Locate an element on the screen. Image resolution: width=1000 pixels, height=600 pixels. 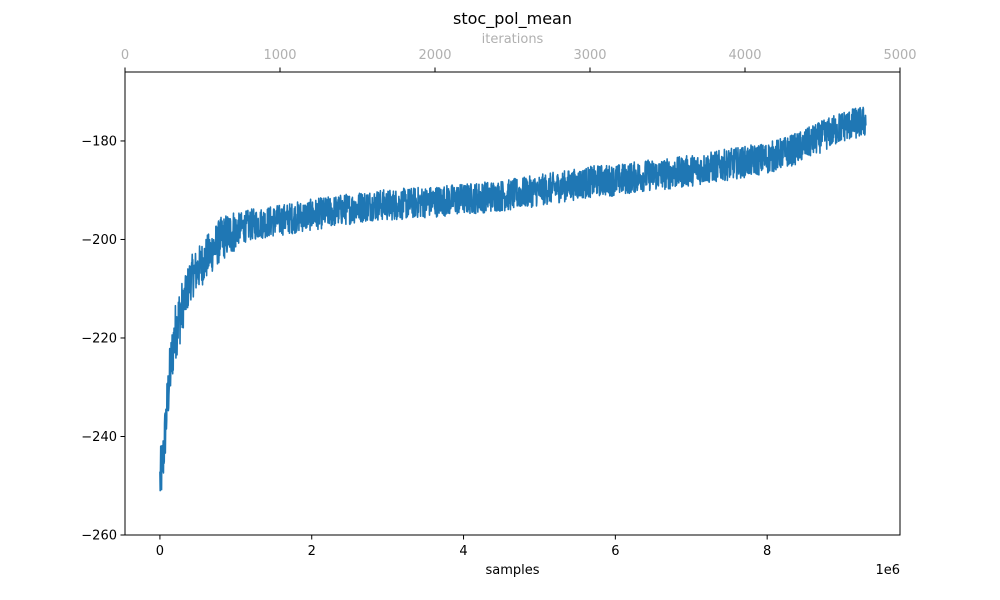
top-x-tick-label: 5000 is located at coordinates (899, 55).